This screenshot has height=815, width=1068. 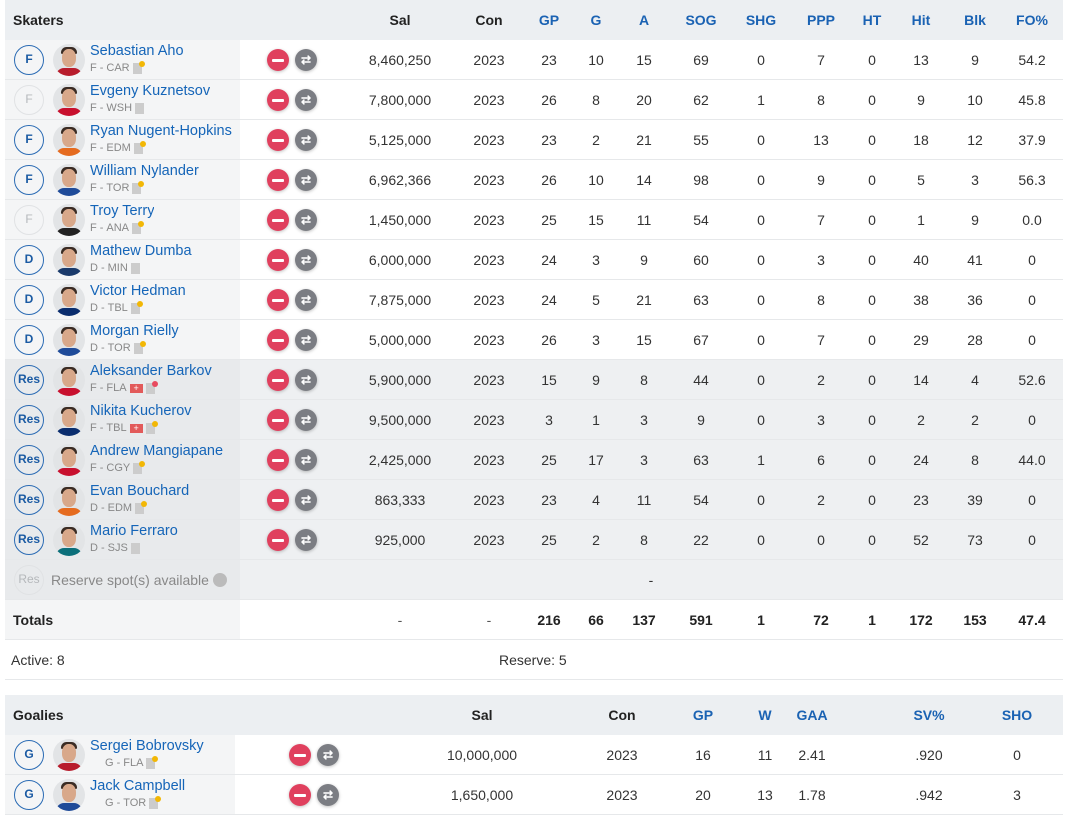 What do you see at coordinates (134, 331) in the screenshot?
I see `player-name-link: Morgan Rielly` at bounding box center [134, 331].